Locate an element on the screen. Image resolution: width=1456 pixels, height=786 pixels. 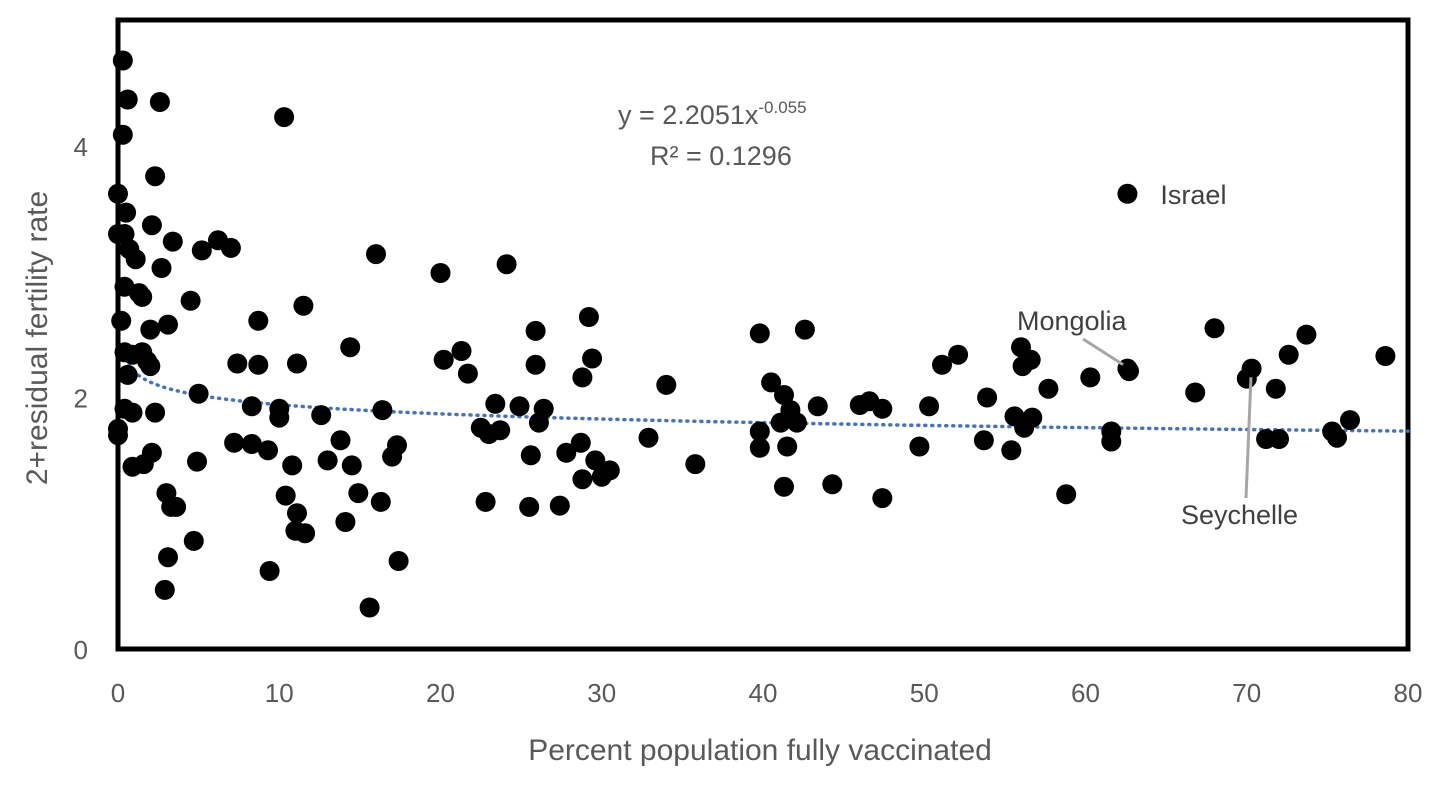
annotation-seychelle: Seychelle is located at coordinates (1239, 515).